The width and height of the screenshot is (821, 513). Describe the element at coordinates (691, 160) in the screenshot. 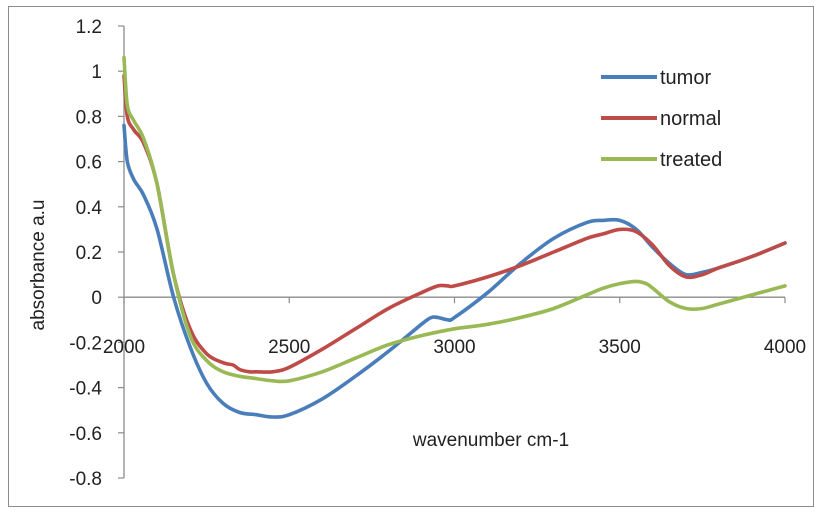

I see `legend-label-treated: treated` at that location.